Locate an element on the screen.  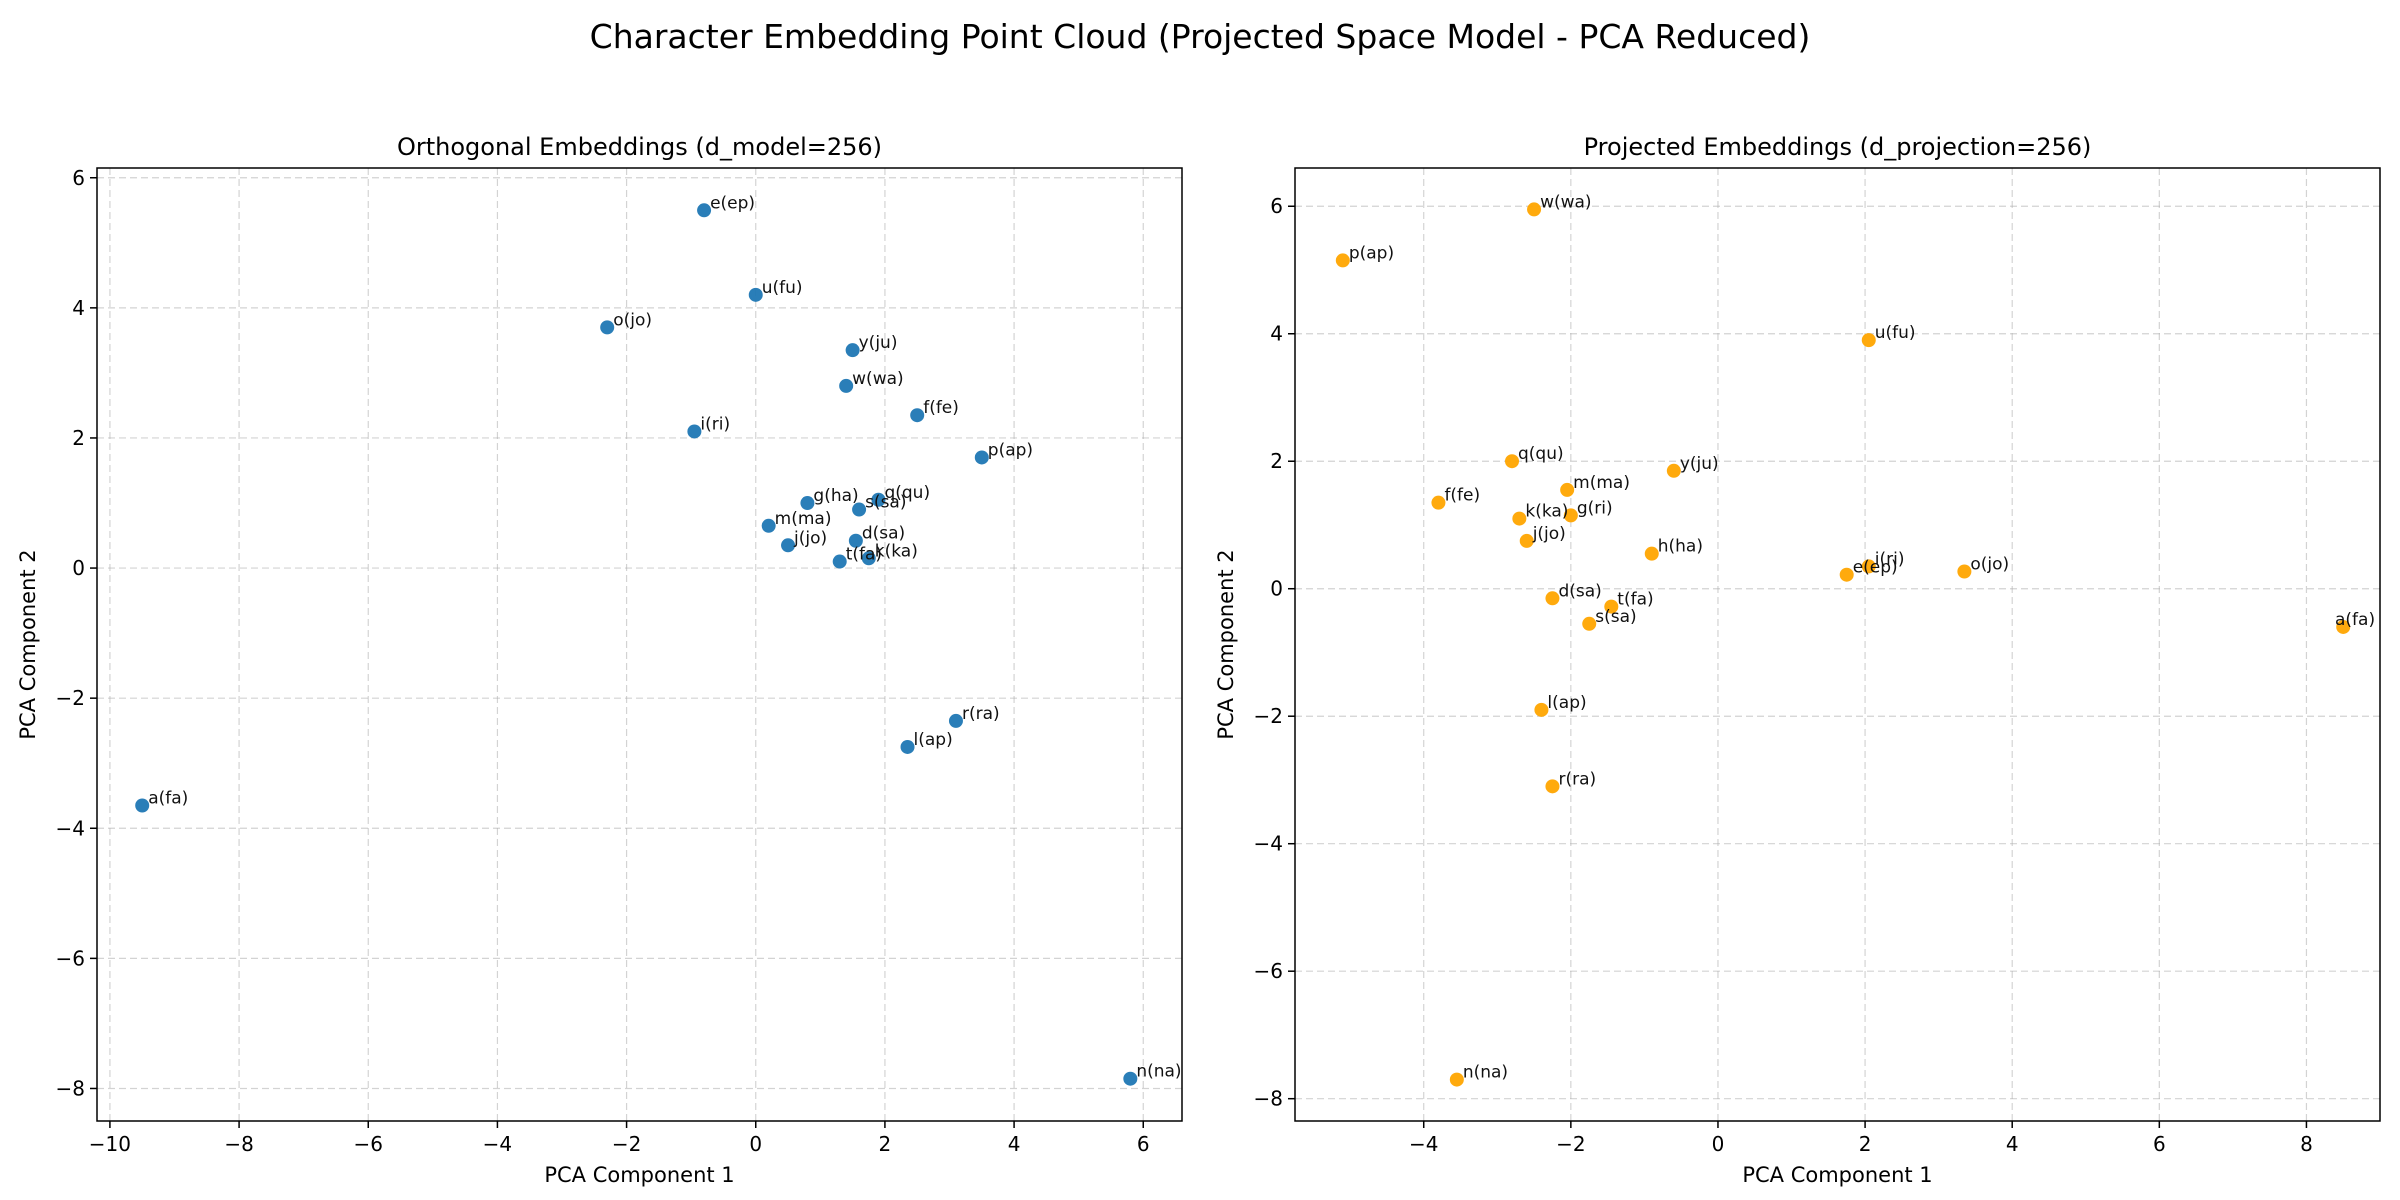
orthogonal-point-label: p(ap) is located at coordinates (1010, 450).